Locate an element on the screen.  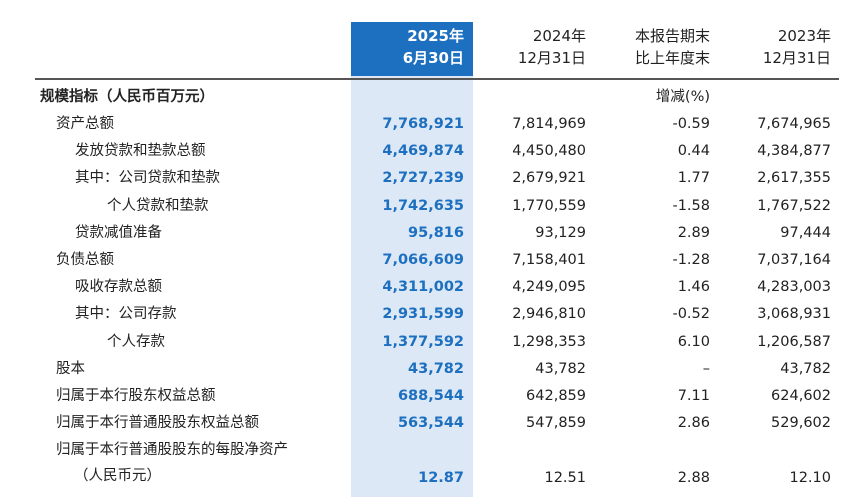
value-change: -1.28 is located at coordinates (691, 260).